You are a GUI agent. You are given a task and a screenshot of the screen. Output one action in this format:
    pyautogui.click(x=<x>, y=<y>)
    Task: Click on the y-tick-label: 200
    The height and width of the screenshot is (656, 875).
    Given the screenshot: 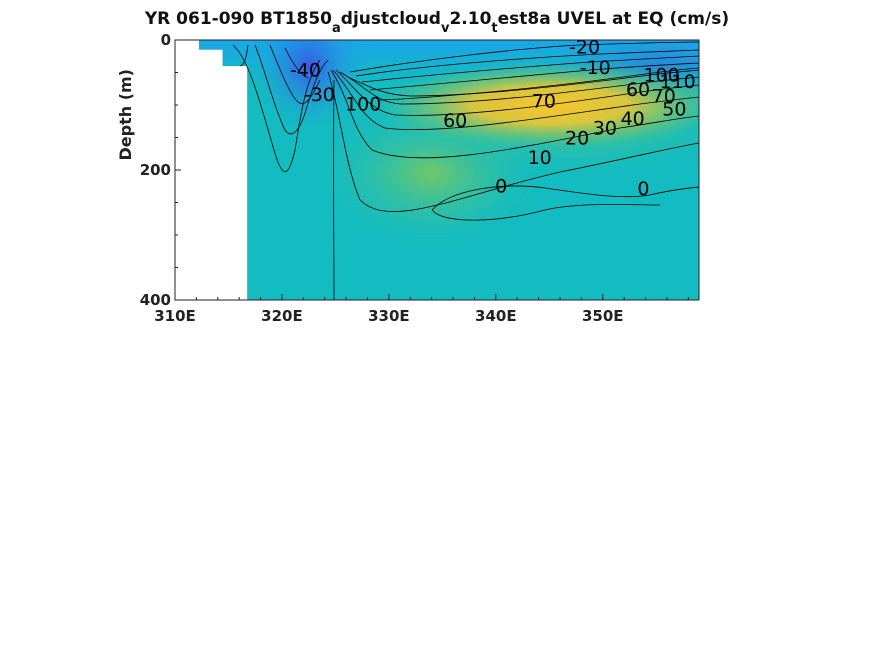 What is the action you would take?
    pyautogui.click(x=155, y=170)
    